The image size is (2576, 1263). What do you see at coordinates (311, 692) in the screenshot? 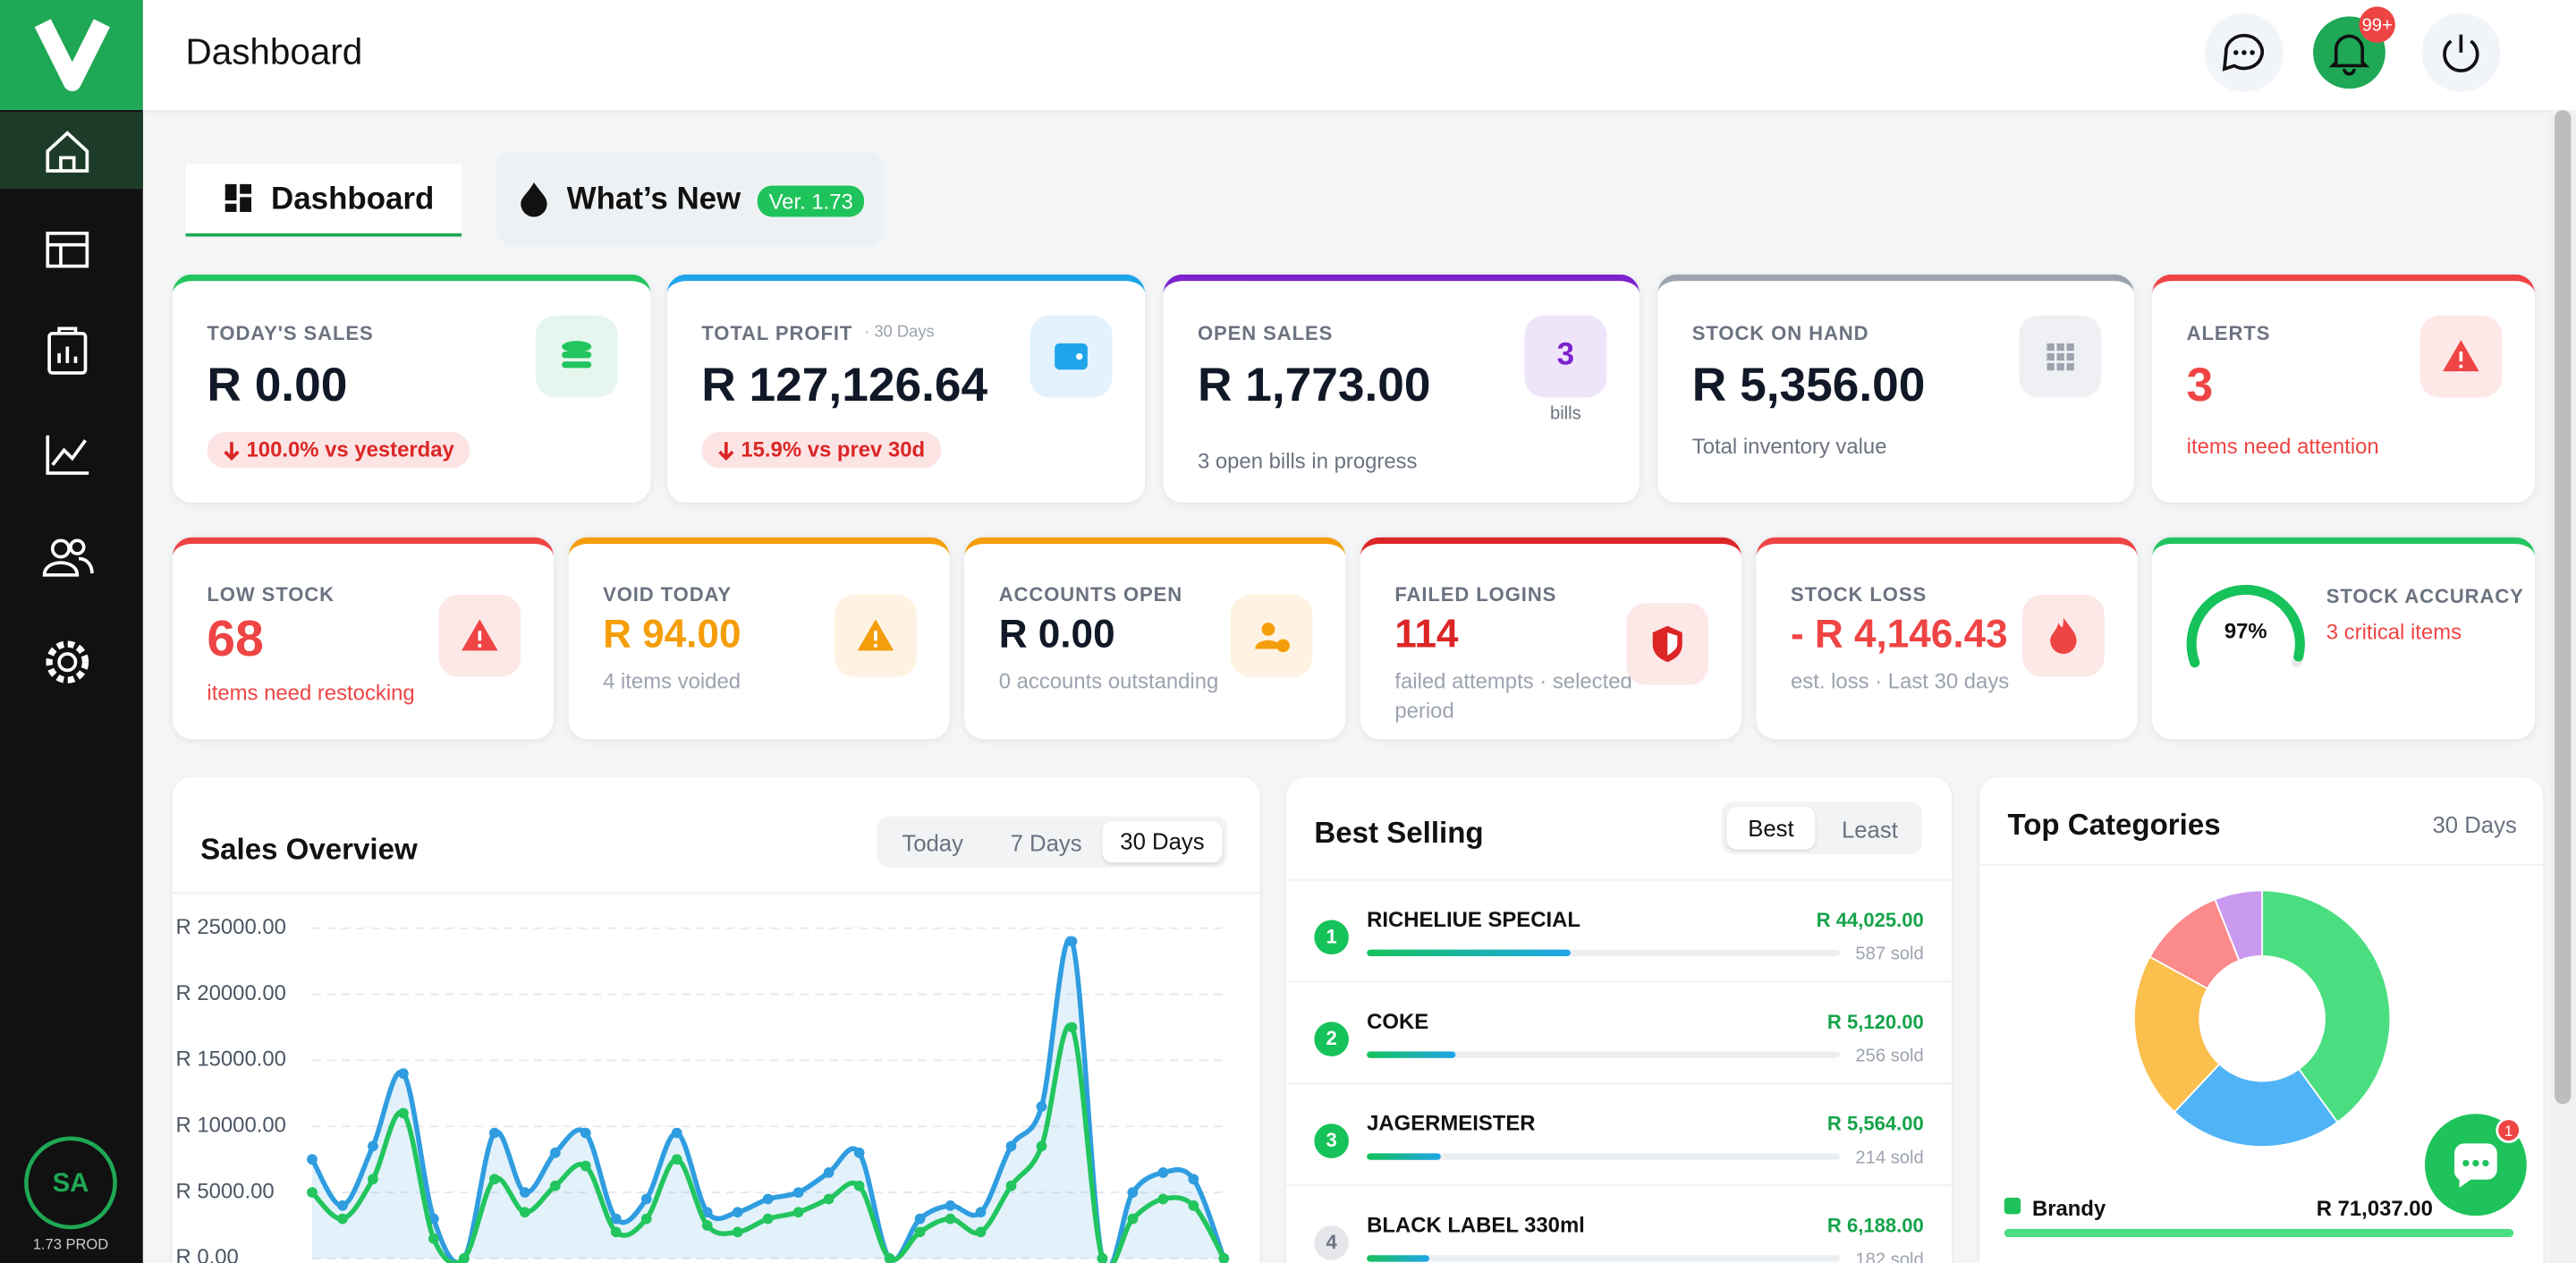
I see `card-note: items need restocking` at bounding box center [311, 692].